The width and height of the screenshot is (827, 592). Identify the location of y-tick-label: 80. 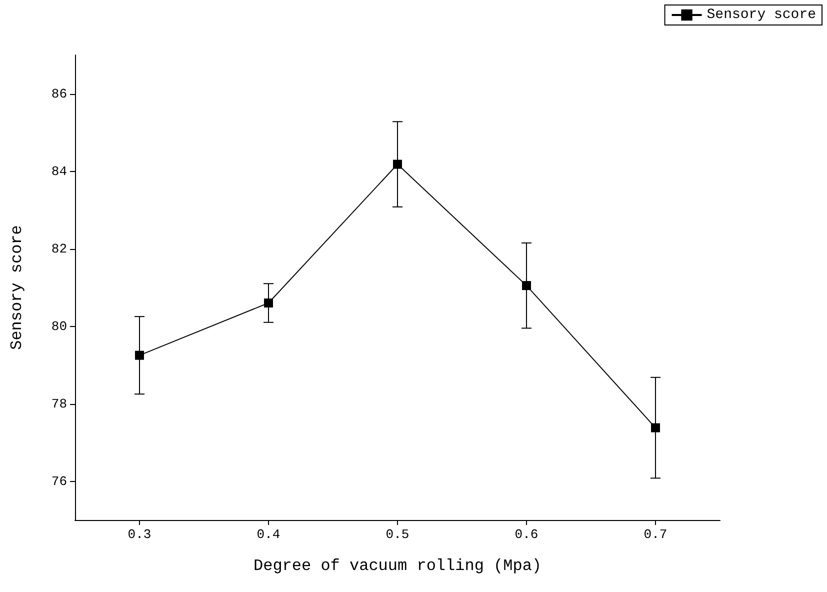
(59, 326).